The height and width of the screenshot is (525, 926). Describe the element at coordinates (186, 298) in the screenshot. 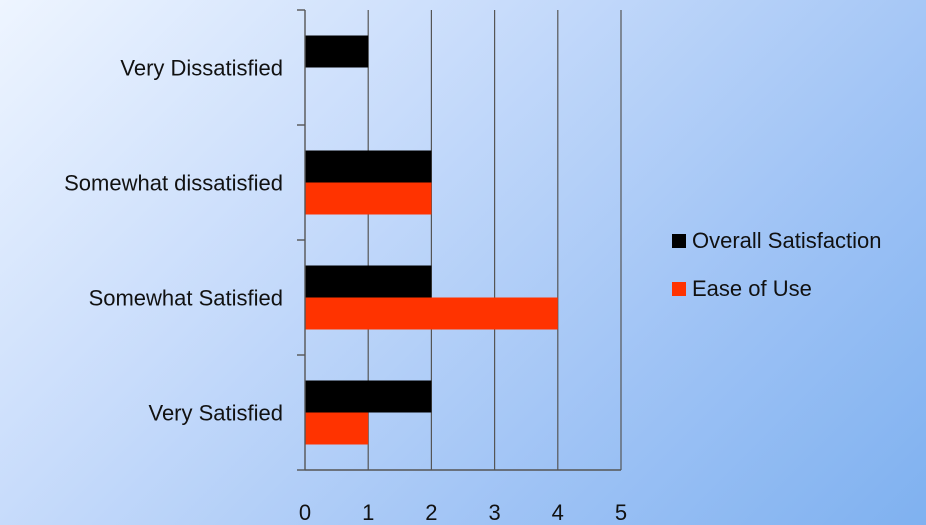

I see `category-label: Somewhat Satisfied` at that location.